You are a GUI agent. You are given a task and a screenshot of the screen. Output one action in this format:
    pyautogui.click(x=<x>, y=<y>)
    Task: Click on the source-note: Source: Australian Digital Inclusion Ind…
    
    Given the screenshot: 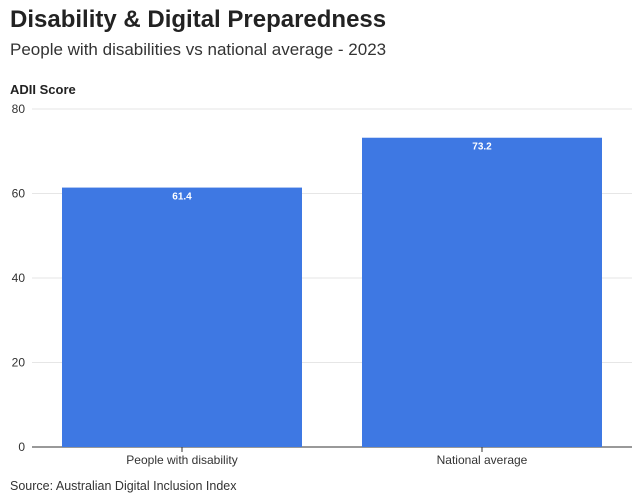 What is the action you would take?
    pyautogui.click(x=123, y=486)
    